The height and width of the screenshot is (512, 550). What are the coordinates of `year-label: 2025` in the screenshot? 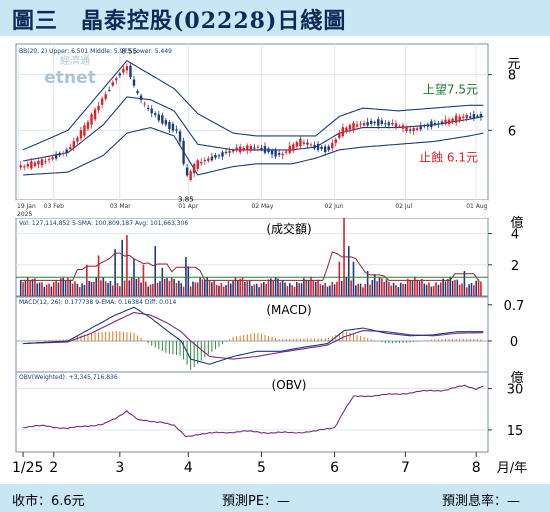 It's located at (24, 214).